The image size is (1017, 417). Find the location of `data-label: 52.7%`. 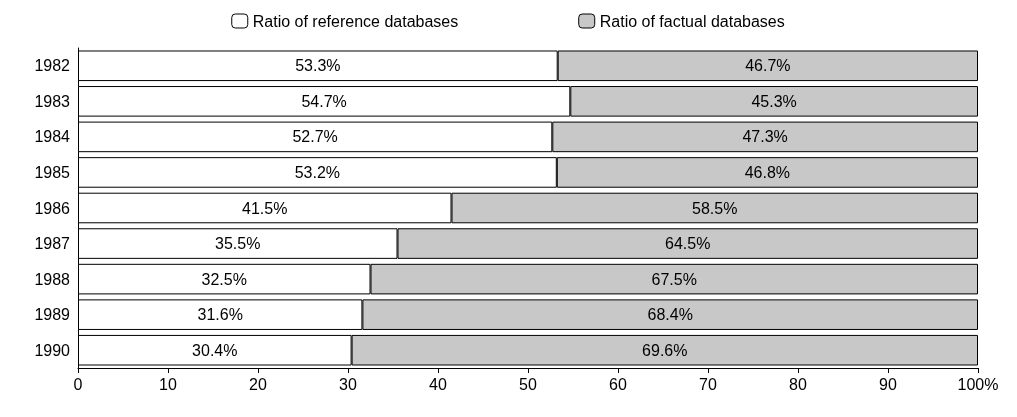

data-label: 52.7% is located at coordinates (315, 137).